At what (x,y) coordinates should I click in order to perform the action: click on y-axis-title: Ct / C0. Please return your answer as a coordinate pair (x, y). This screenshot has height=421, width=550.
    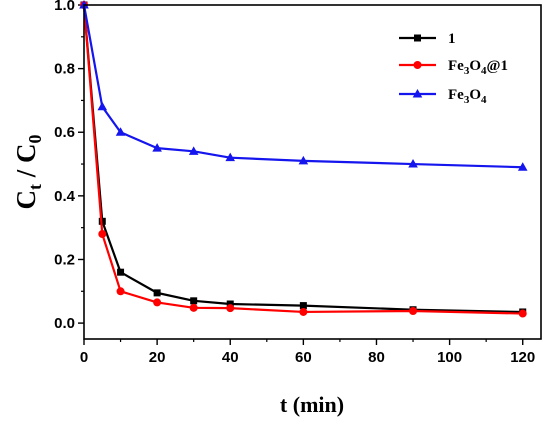
    Looking at the image, I should click on (28, 172).